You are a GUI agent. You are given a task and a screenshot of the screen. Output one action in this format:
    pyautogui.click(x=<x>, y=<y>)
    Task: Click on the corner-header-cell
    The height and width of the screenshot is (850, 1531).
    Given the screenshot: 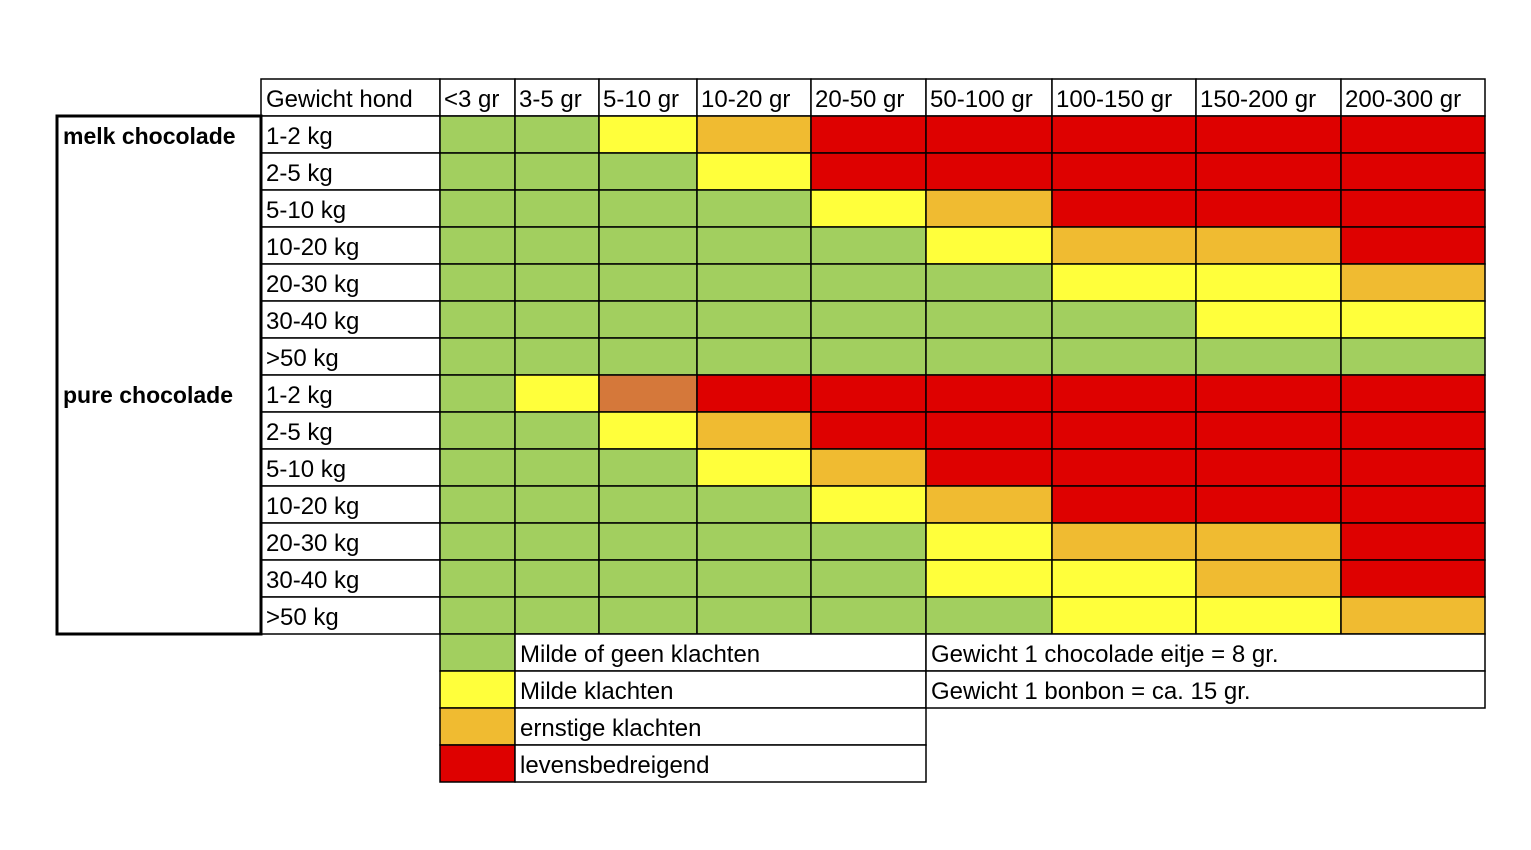 What is the action you would take?
    pyautogui.click(x=350, y=97)
    